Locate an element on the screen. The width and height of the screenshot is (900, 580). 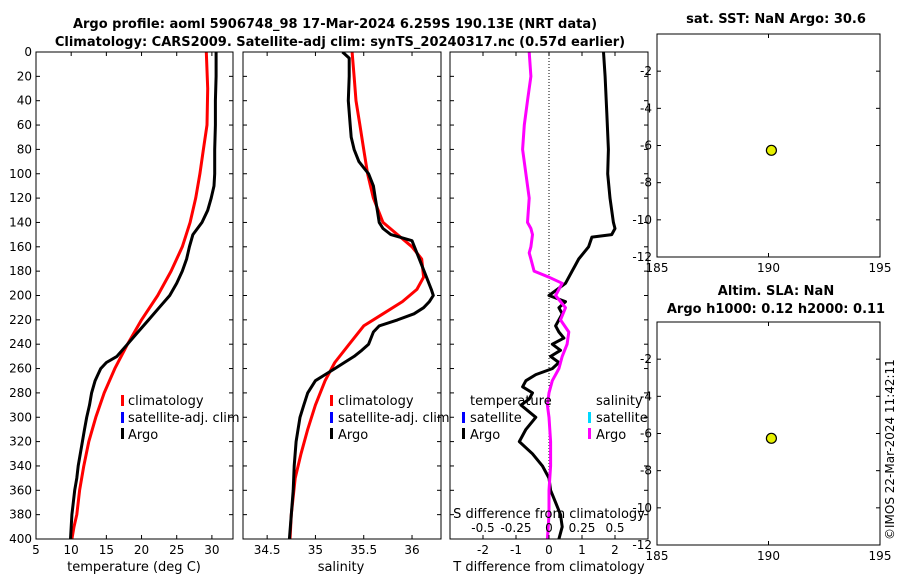
y-tick-label: 200 is located at coordinates (20, 296).